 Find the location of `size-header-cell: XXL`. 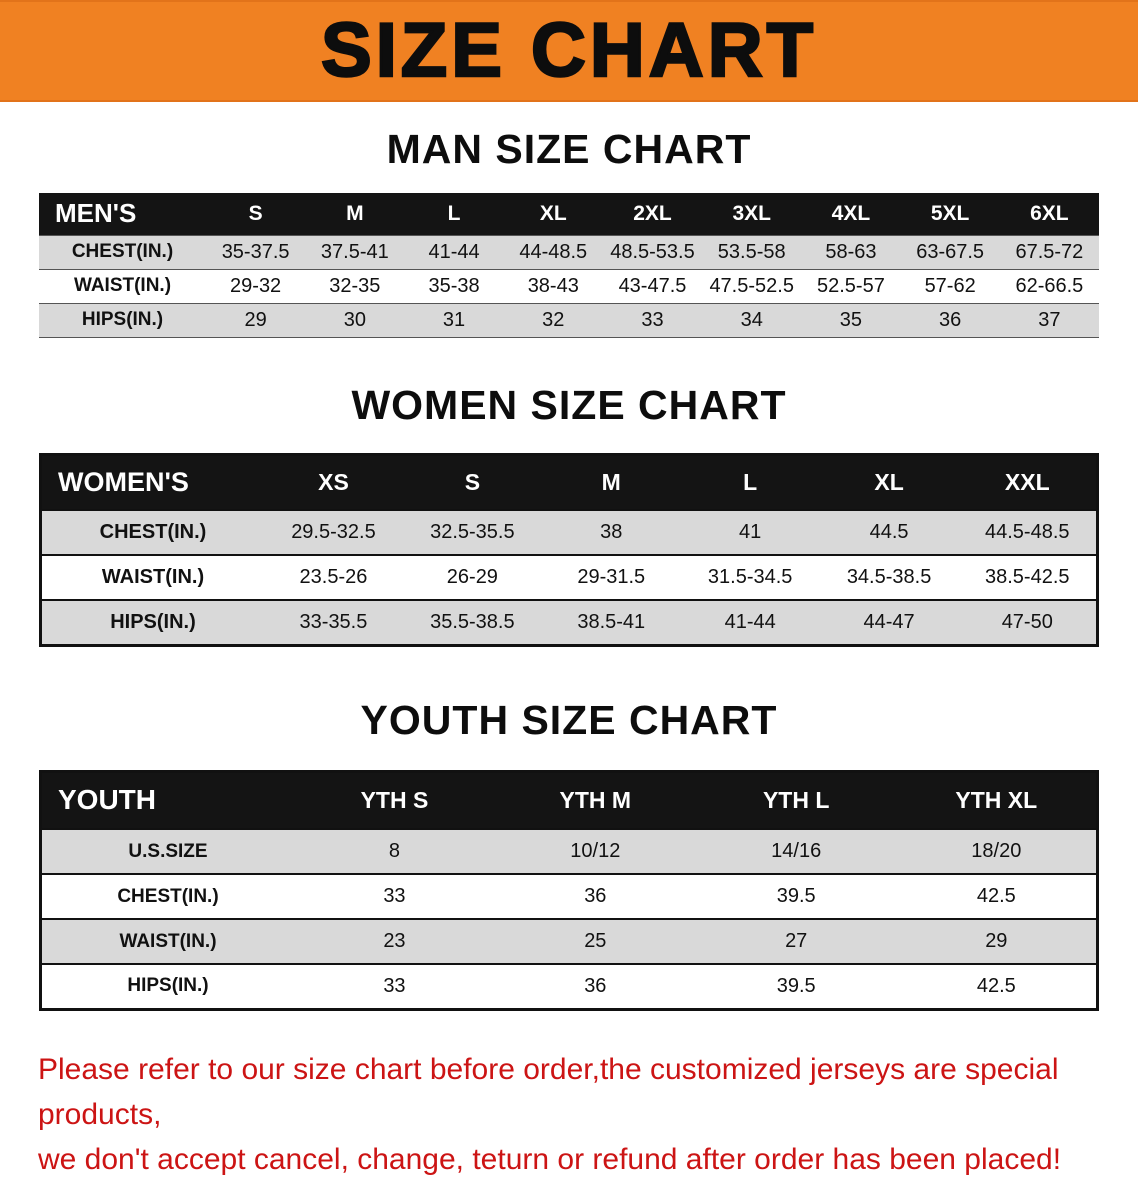

size-header-cell: XXL is located at coordinates (1028, 482).